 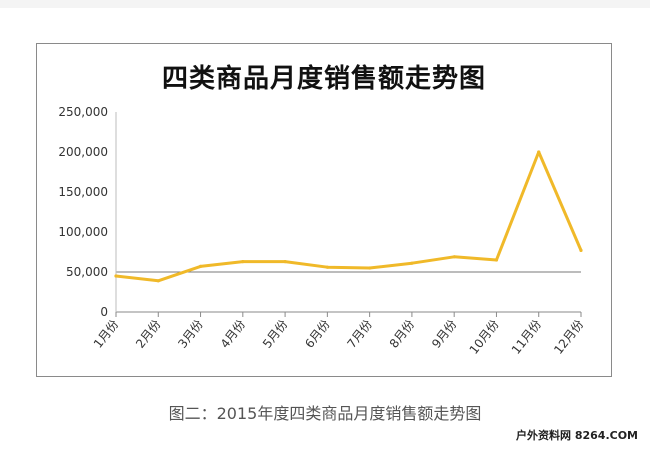 I want to click on x-tick-label: 9月份, so click(x=444, y=334).